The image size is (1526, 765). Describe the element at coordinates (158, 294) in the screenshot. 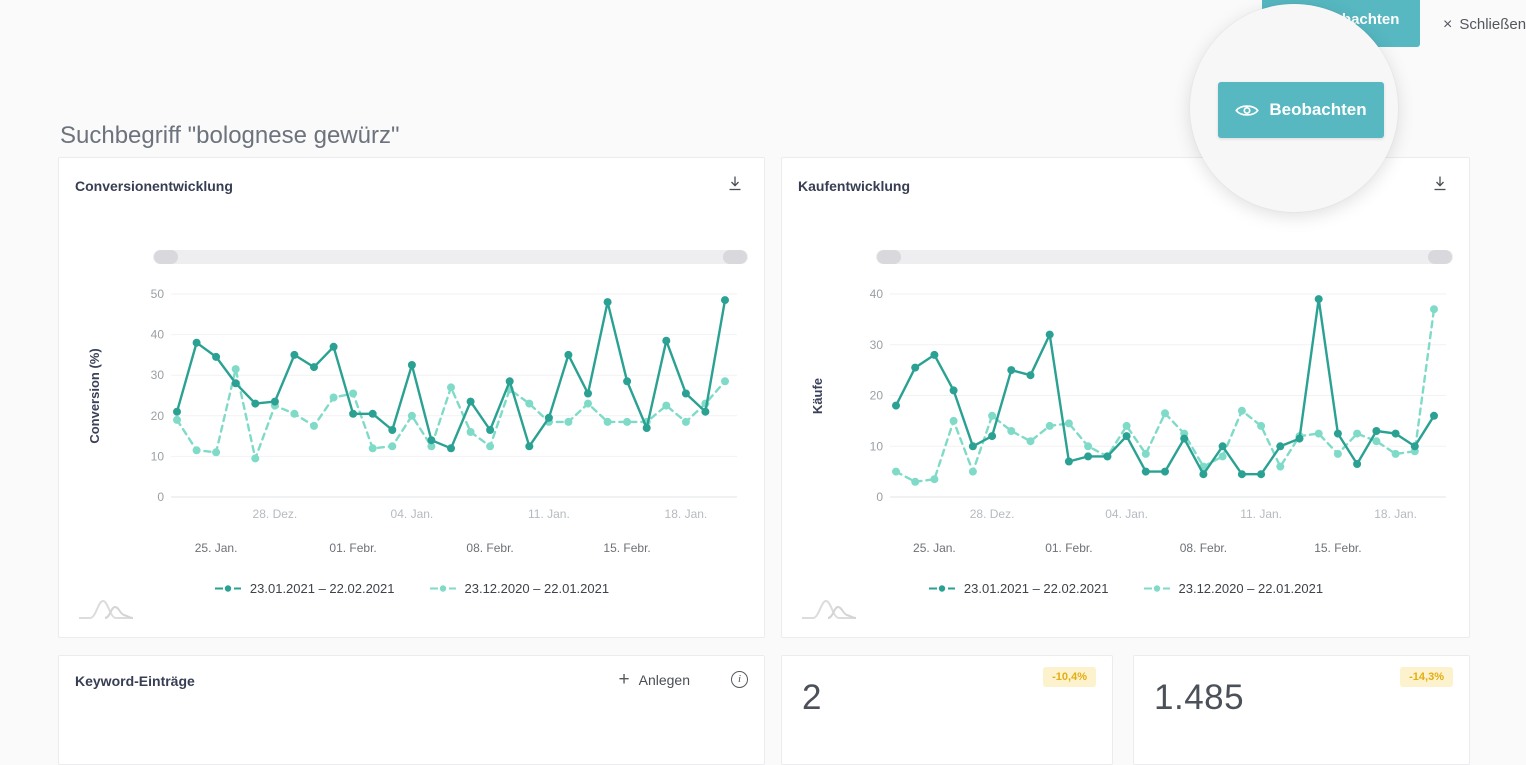

I see `svg-text: 50` at that location.